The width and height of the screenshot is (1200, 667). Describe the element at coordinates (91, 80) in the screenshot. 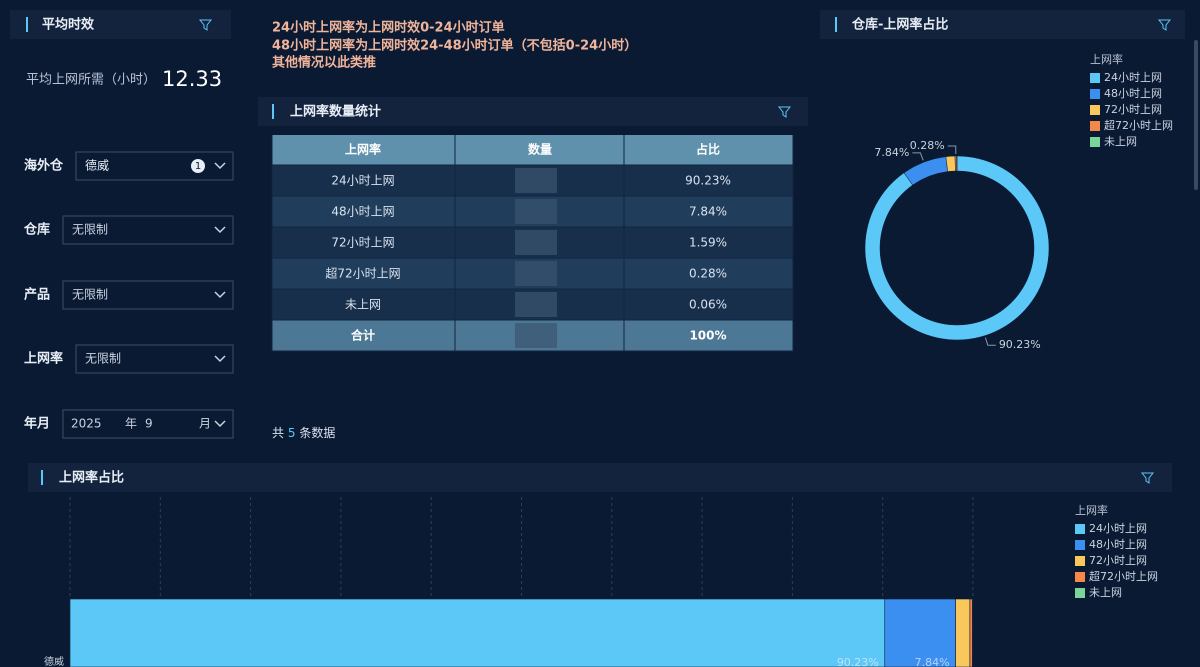

I see `metric-label: 平均上网所需（小时）` at that location.